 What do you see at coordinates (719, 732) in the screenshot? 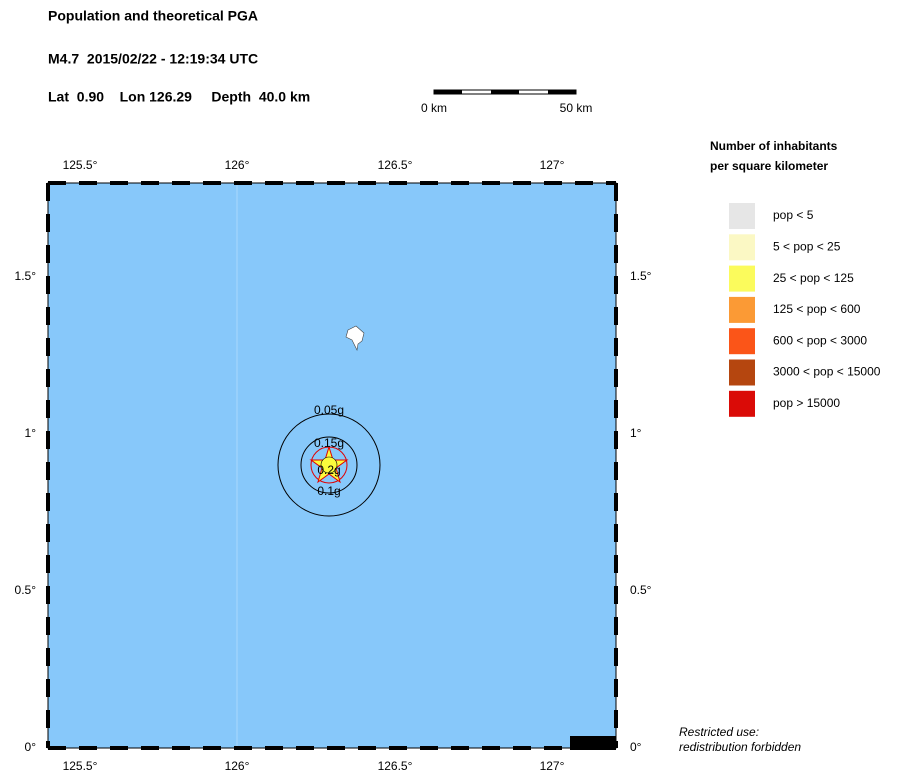
I see `note: Restricted use:` at bounding box center [719, 732].